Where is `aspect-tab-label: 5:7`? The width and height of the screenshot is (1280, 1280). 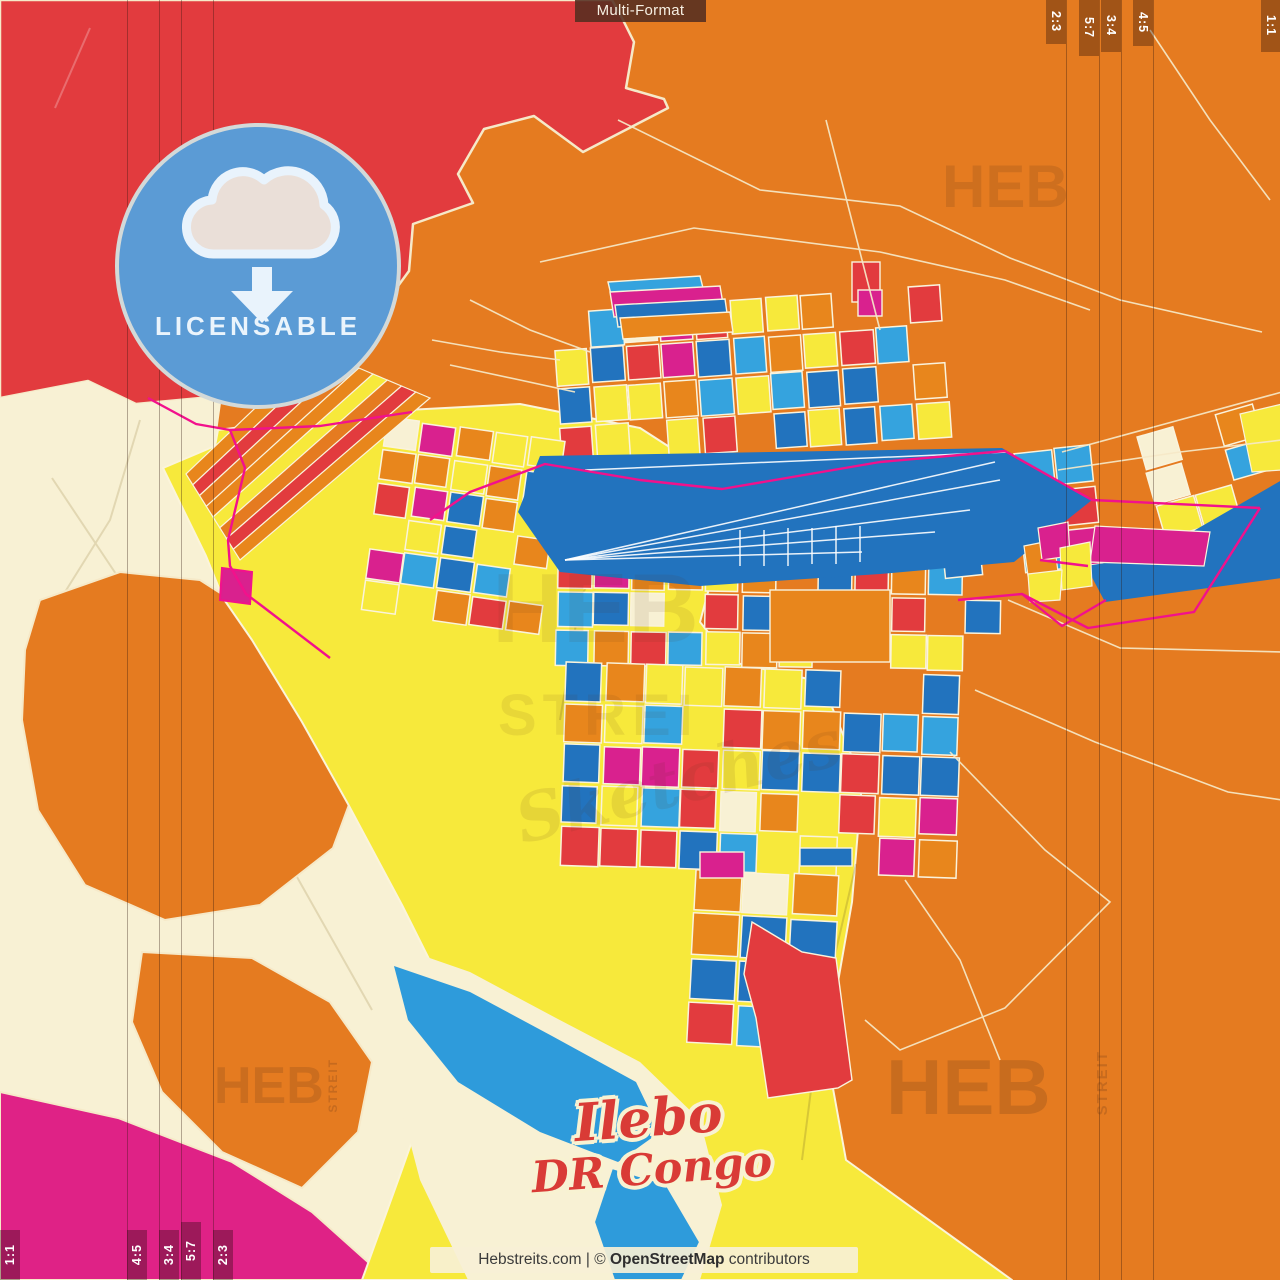
aspect-tab-label: 5:7 is located at coordinates (1089, 28).